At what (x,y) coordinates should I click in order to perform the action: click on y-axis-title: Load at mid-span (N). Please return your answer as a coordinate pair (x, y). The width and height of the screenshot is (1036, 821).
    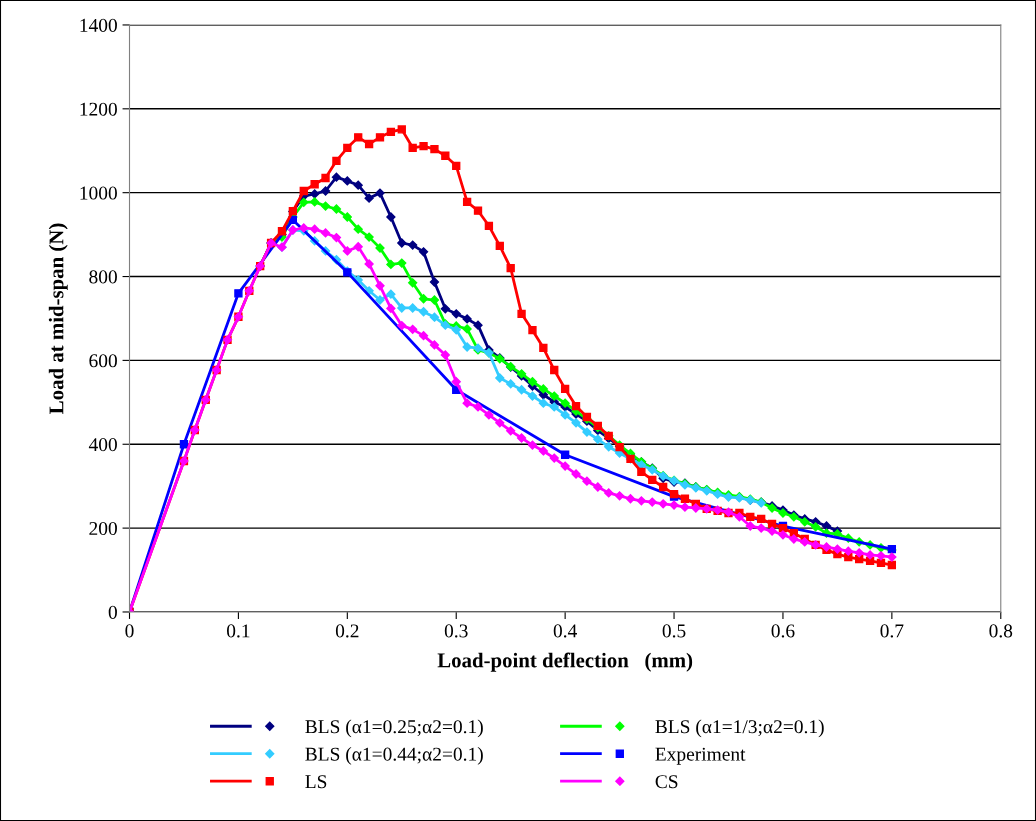
    Looking at the image, I should click on (58, 318).